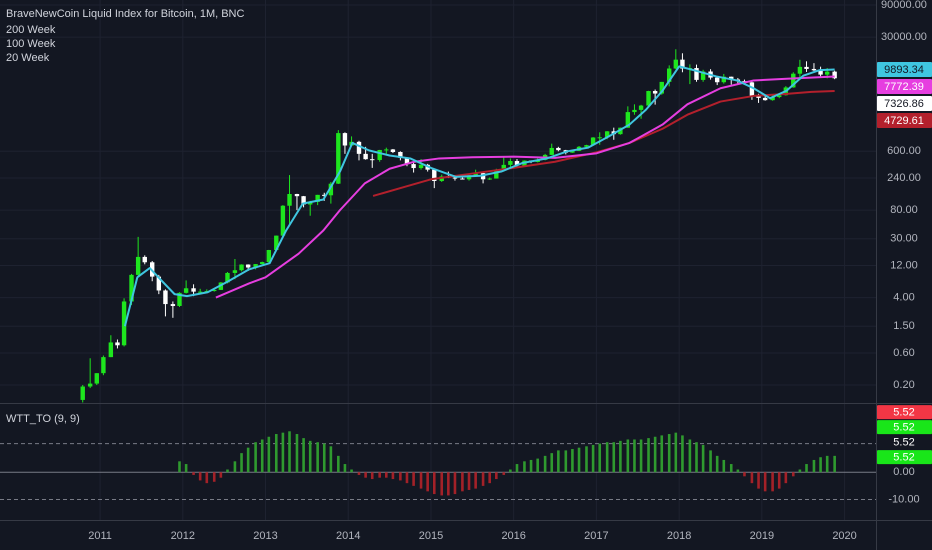 This screenshot has height=550, width=932. What do you see at coordinates (903, 499) in the screenshot?
I see `y-tick-label: -10.00` at bounding box center [903, 499].